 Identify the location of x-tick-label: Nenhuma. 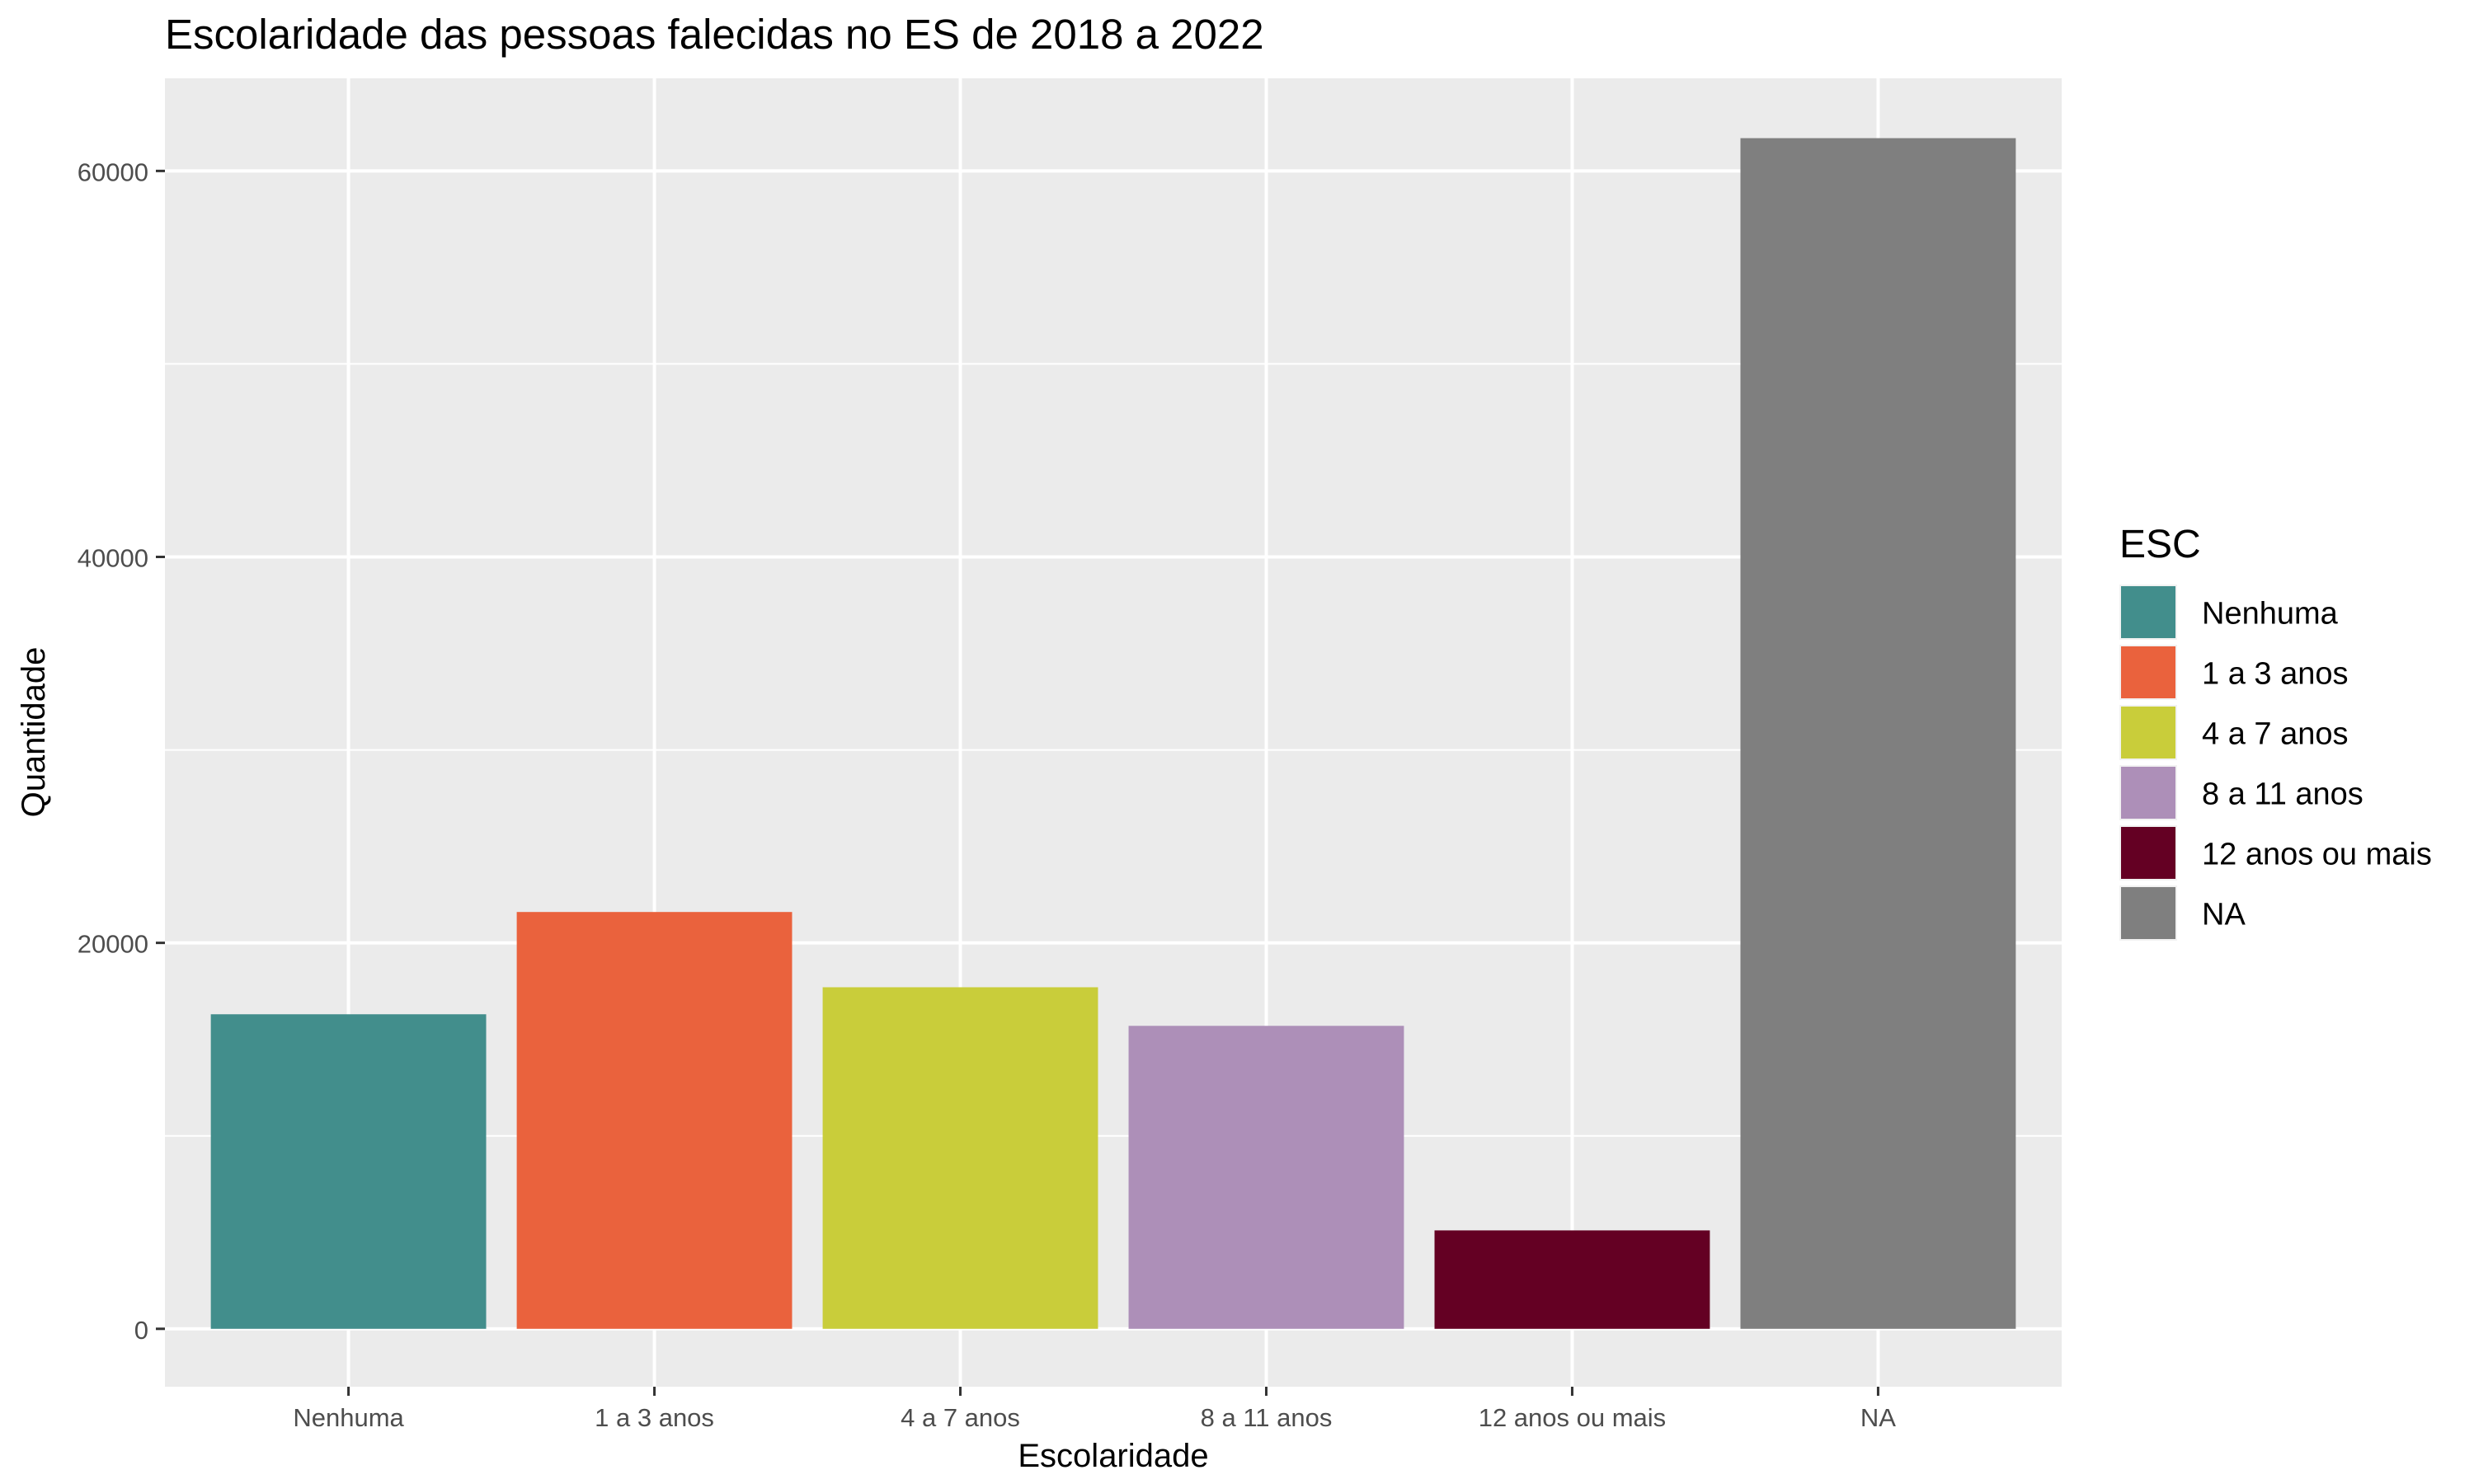
(348, 1417).